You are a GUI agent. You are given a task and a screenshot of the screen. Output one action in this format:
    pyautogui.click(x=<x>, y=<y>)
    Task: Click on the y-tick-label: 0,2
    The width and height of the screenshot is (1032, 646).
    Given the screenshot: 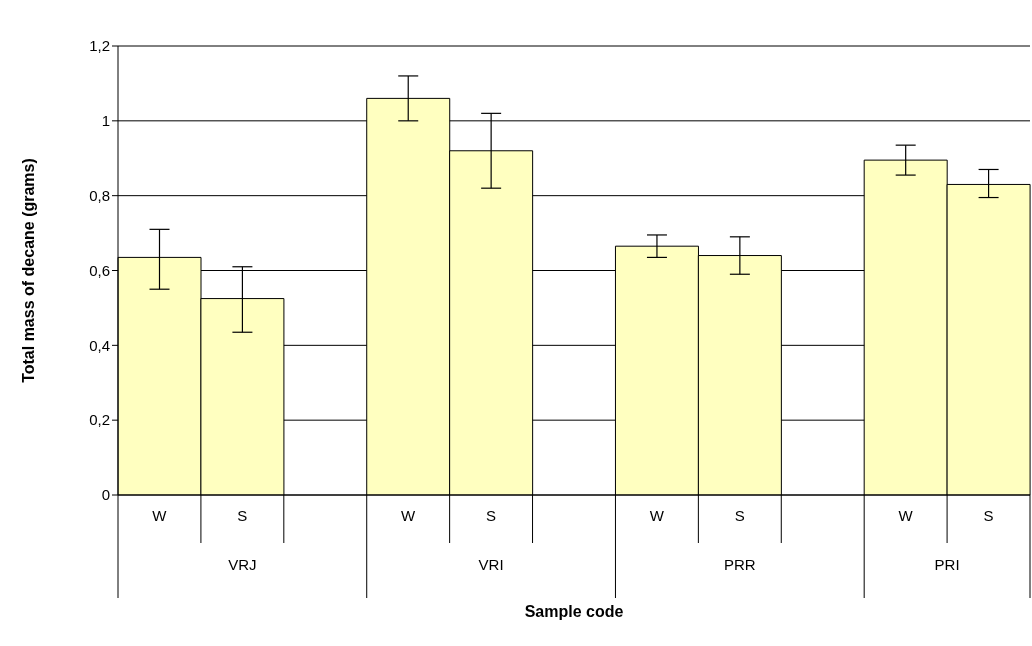 What is the action you would take?
    pyautogui.click(x=99, y=420)
    